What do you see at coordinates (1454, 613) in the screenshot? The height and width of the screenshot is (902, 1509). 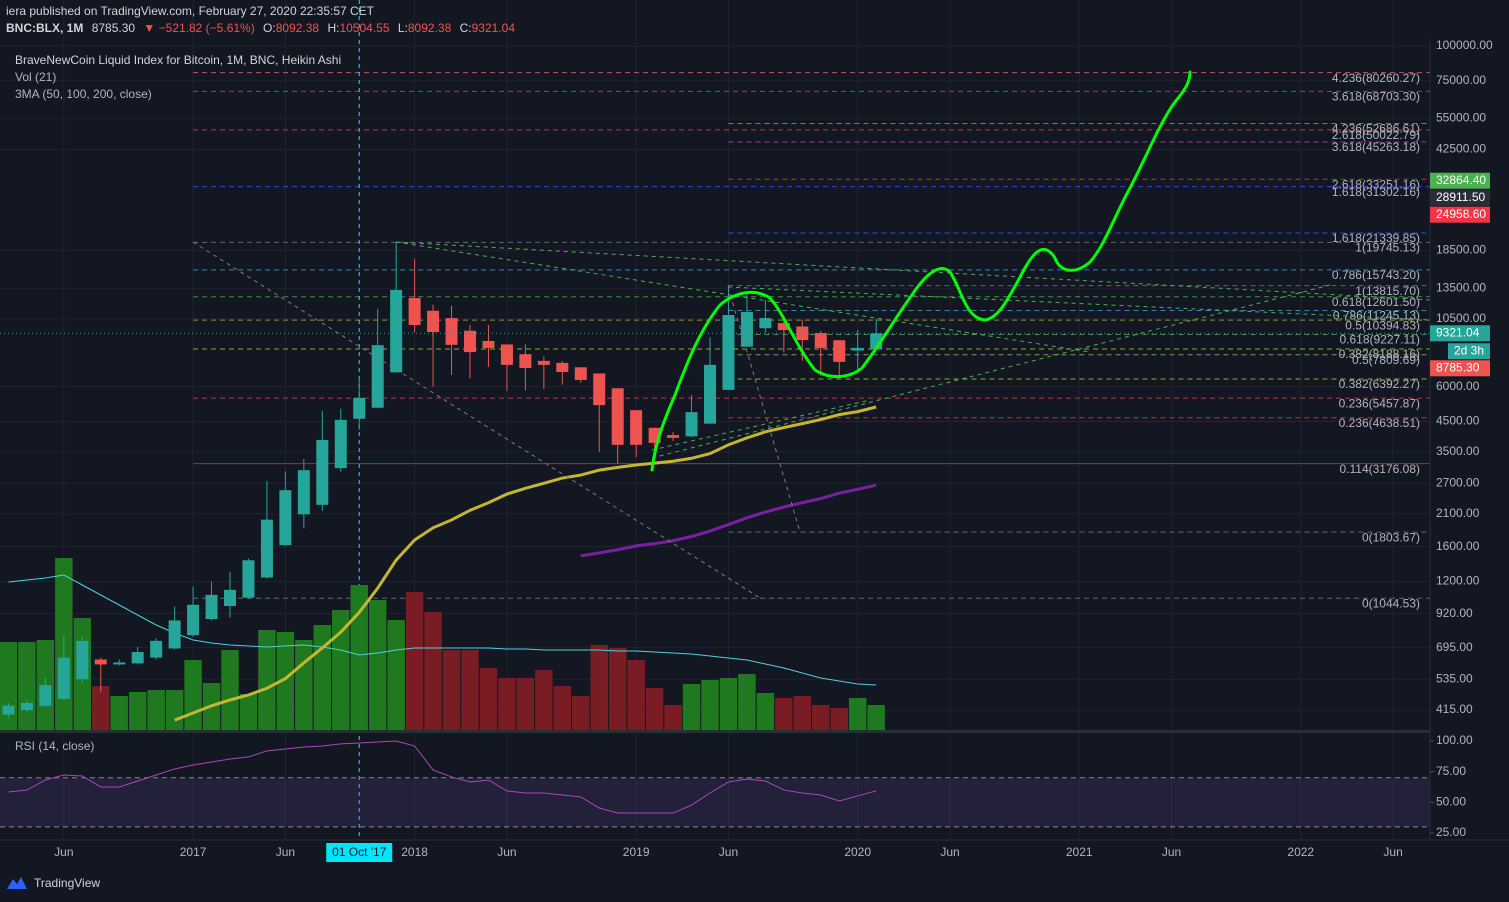 I see `y-tick-label: 920.00` at bounding box center [1454, 613].